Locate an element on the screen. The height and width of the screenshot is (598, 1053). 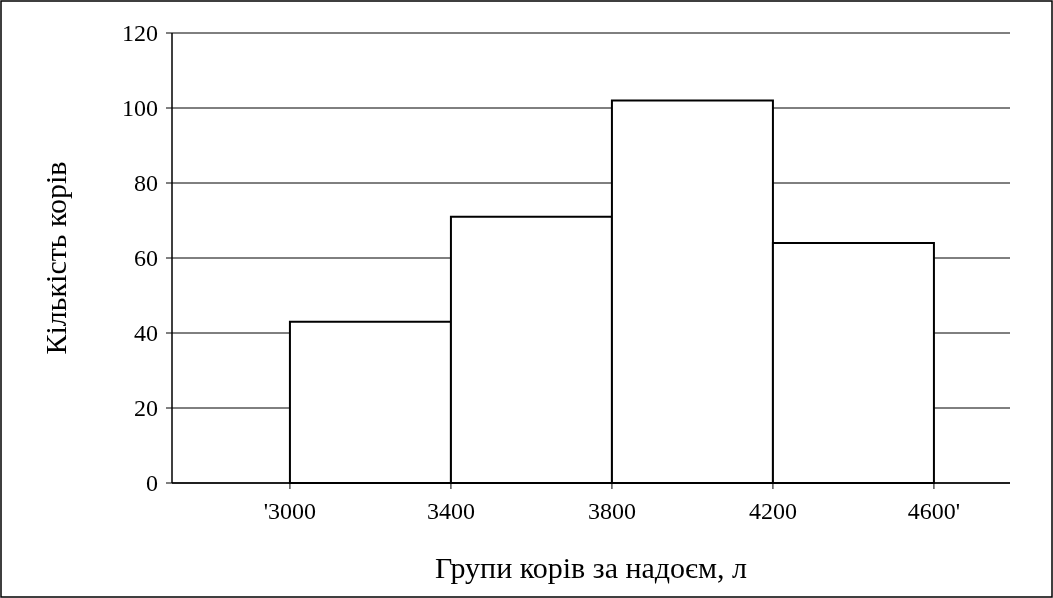
y-axis-title: Кількість корів is located at coordinates (55, 258).